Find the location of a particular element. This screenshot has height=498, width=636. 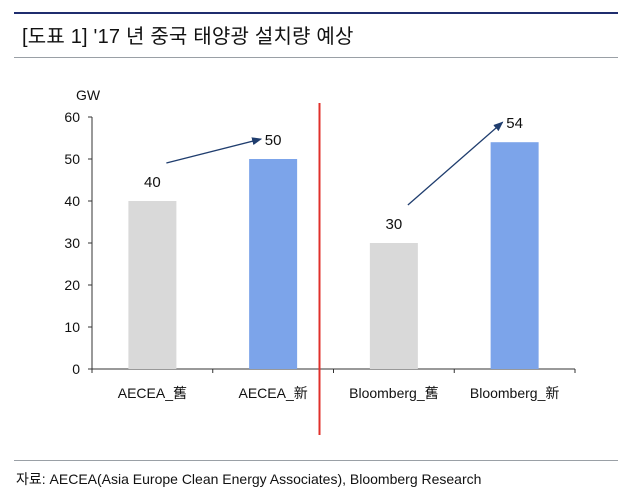

chart-title: [도표 1] '17 년 중국 태양광 설치량 예상 is located at coordinates (188, 37).